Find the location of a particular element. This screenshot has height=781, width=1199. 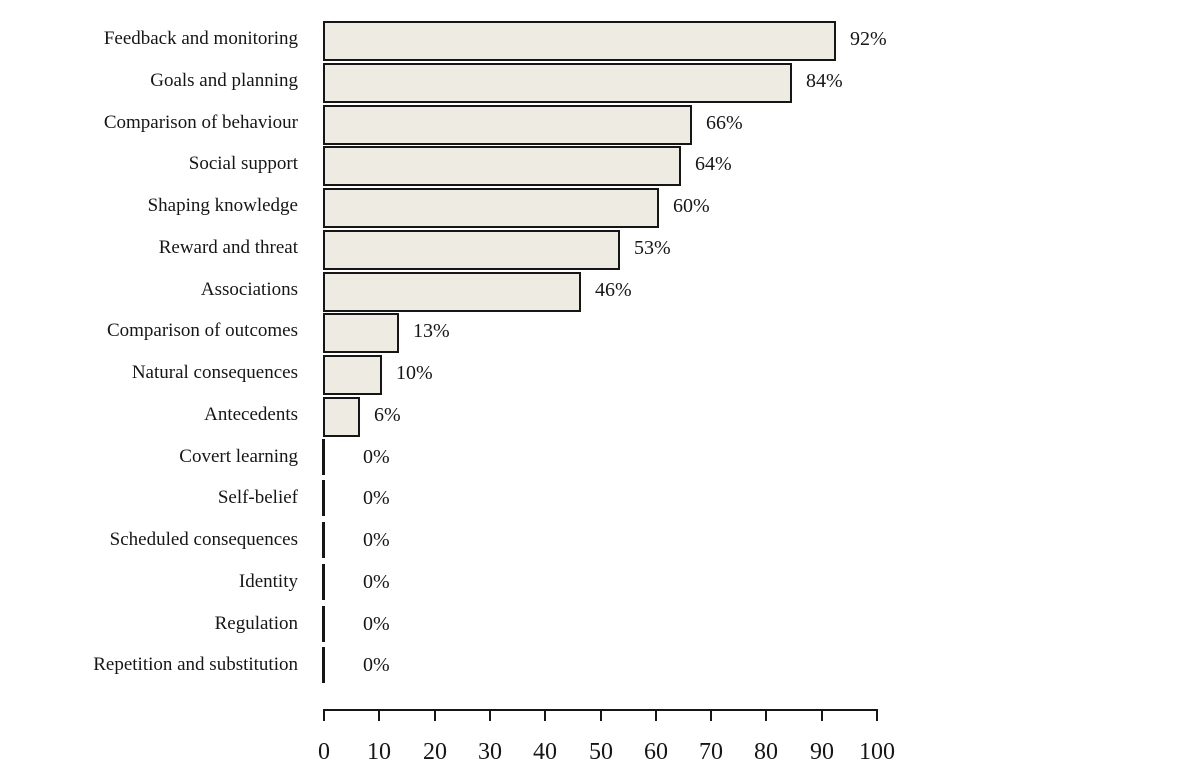

category-label: Repetition and substitution is located at coordinates (195, 664).